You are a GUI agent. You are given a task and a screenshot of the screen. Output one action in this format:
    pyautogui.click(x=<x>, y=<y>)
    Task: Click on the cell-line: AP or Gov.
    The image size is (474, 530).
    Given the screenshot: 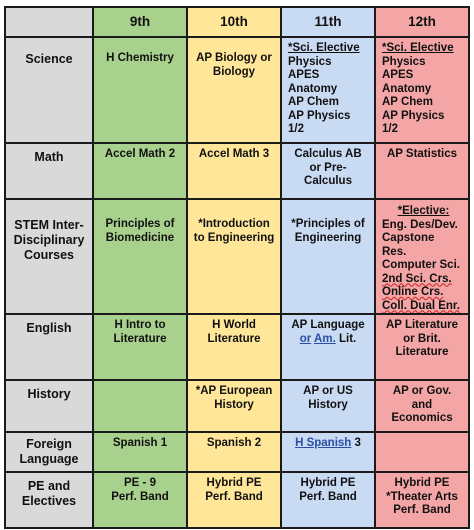 What is the action you would take?
    pyautogui.click(x=422, y=391)
    